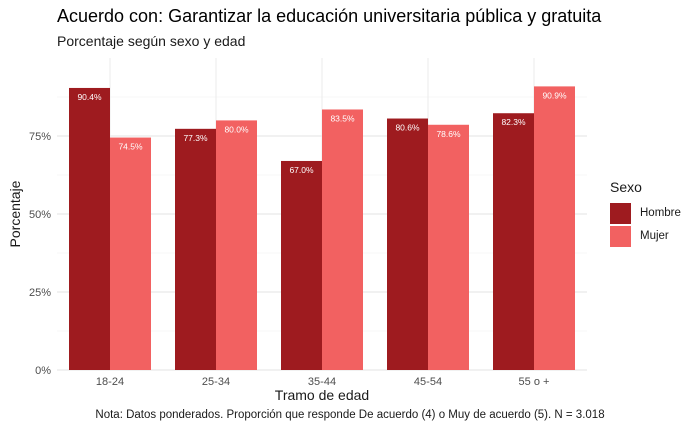  I want to click on bar-value-label: 77.3%, so click(195, 138).